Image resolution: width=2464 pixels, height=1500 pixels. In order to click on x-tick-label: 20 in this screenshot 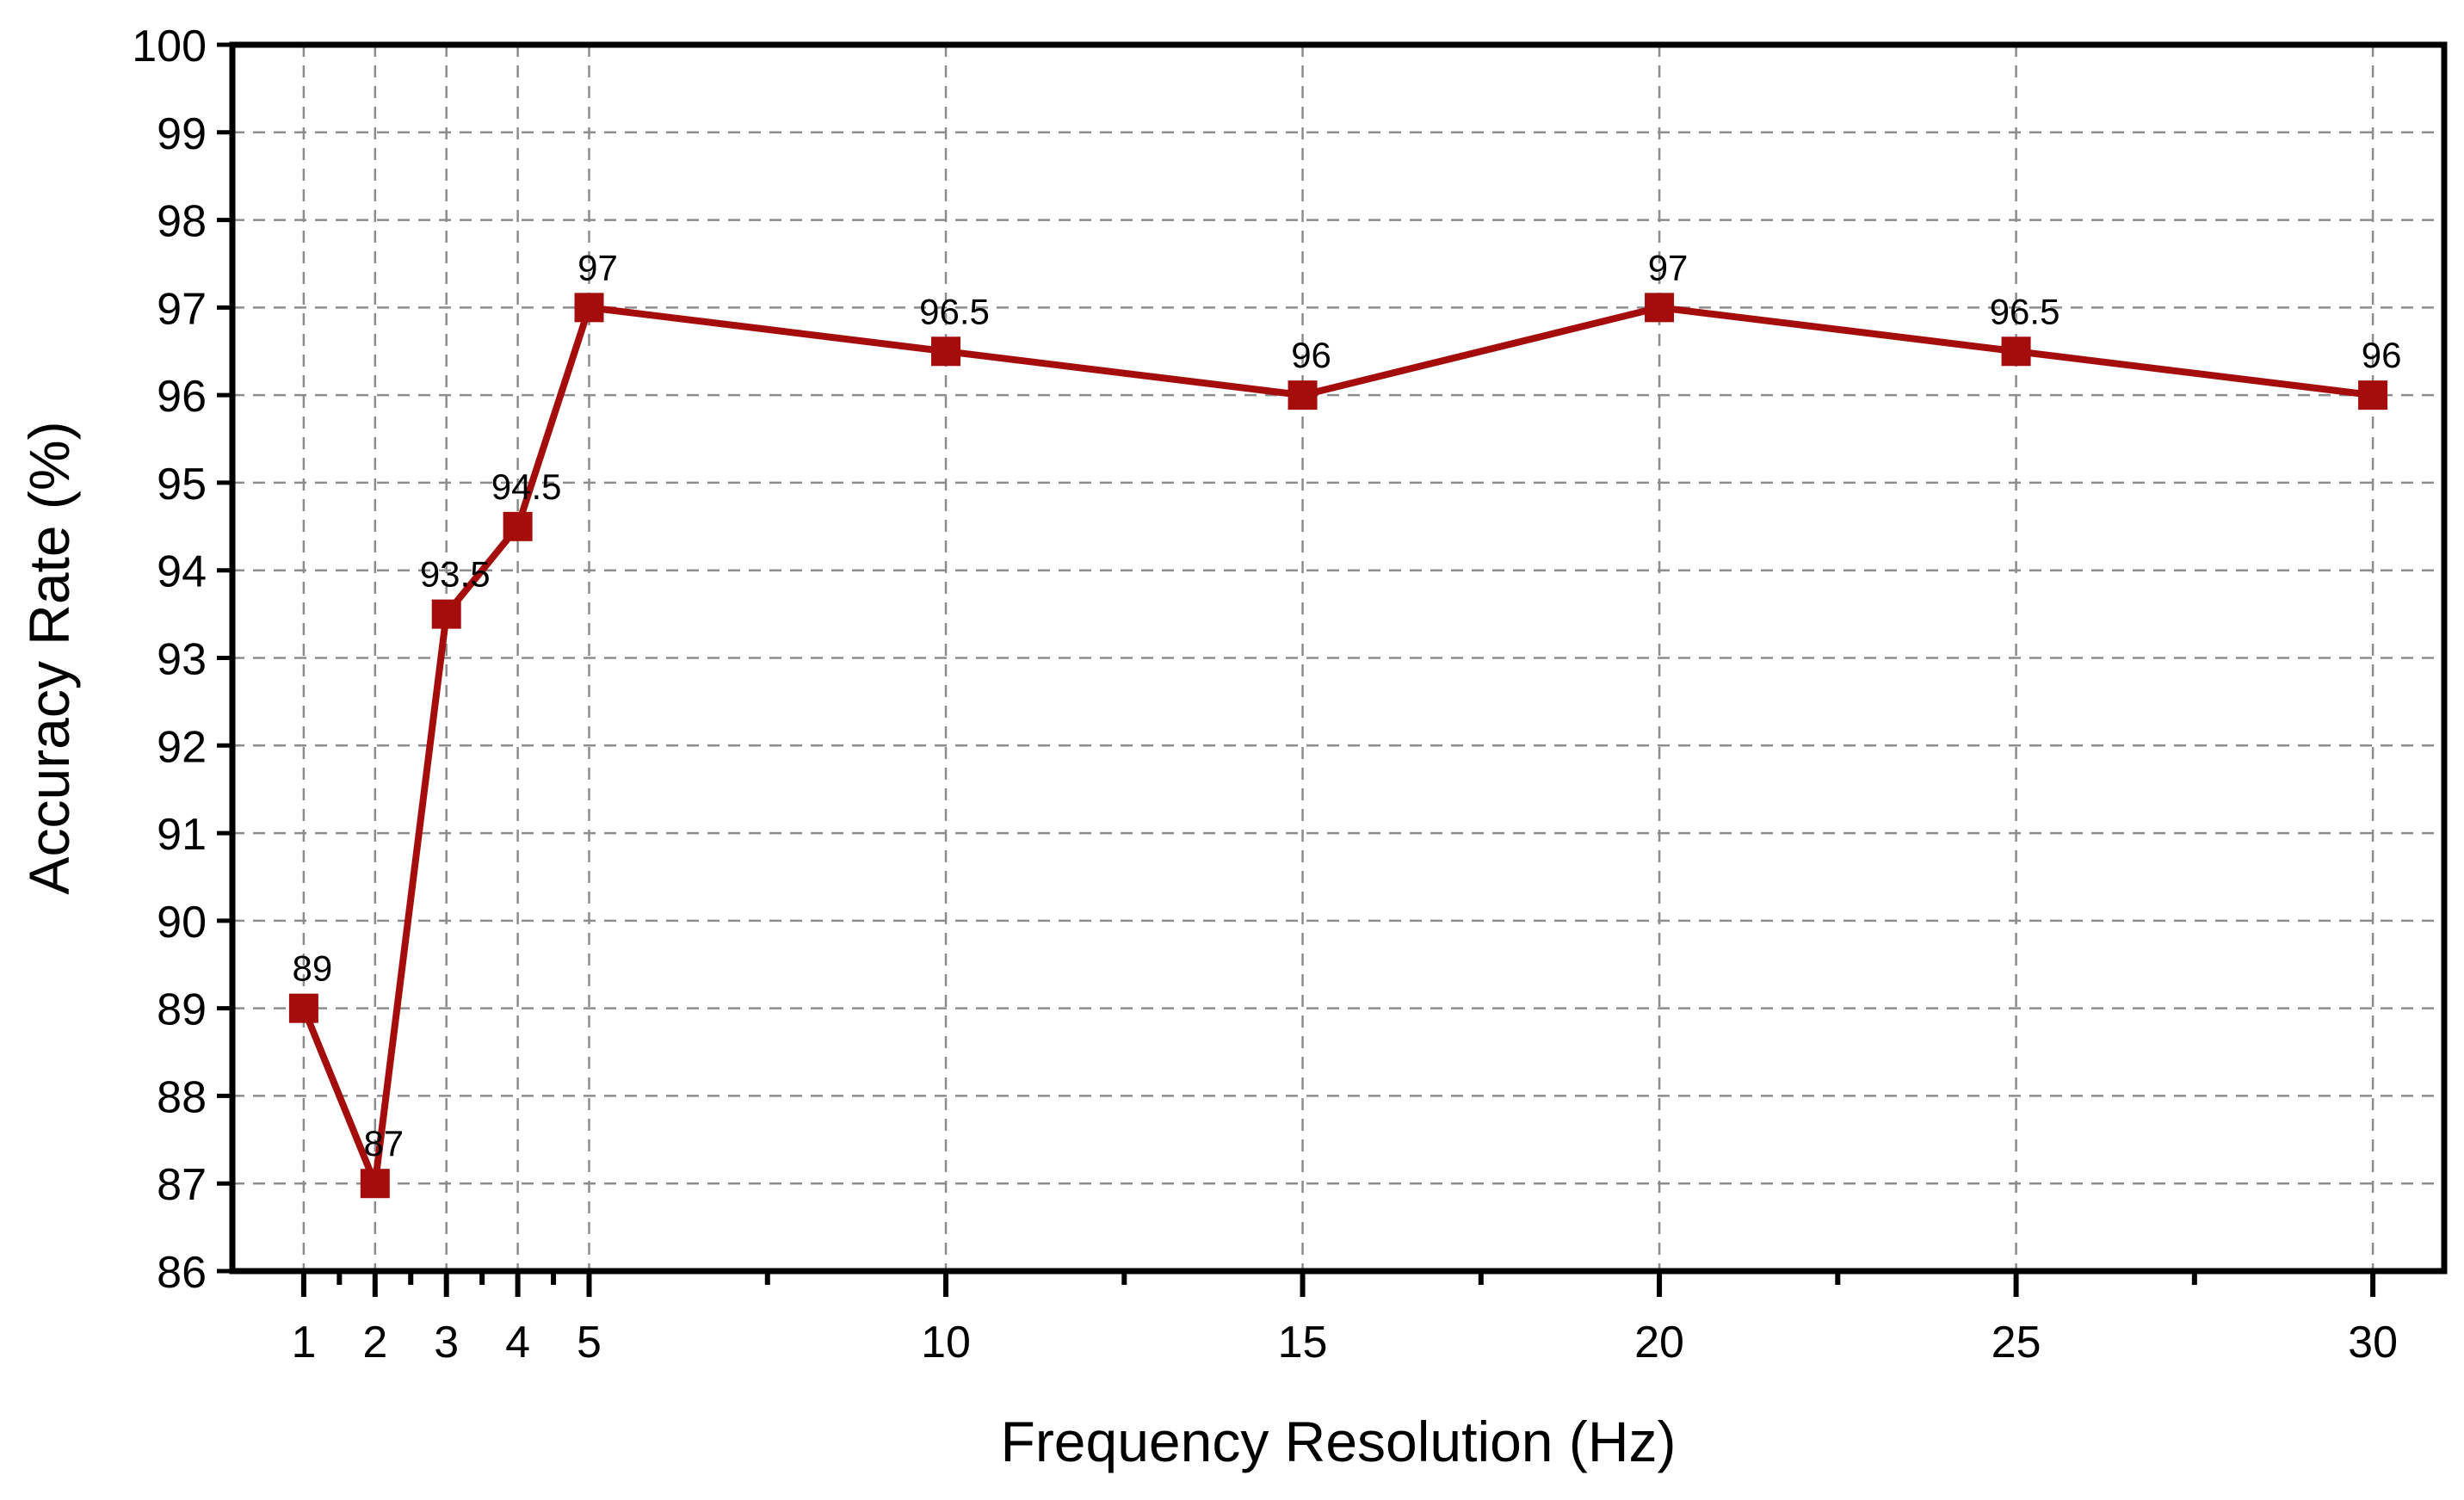, I will do `click(1659, 1342)`.